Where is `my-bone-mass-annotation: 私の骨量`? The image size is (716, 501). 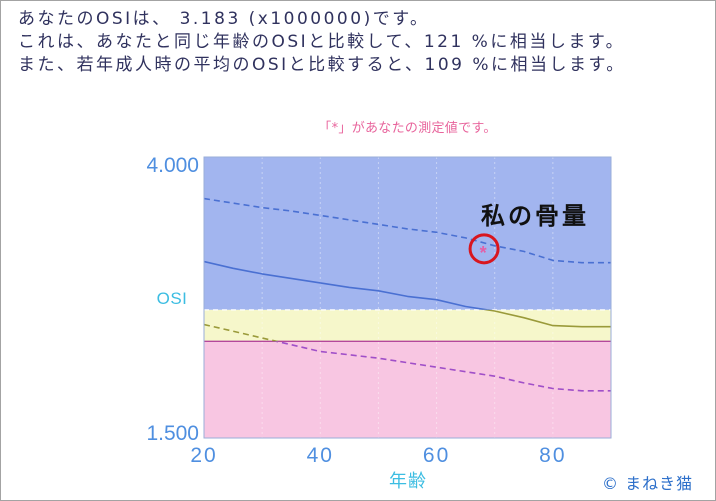 my-bone-mass-annotation: 私の骨量 is located at coordinates (535, 216).